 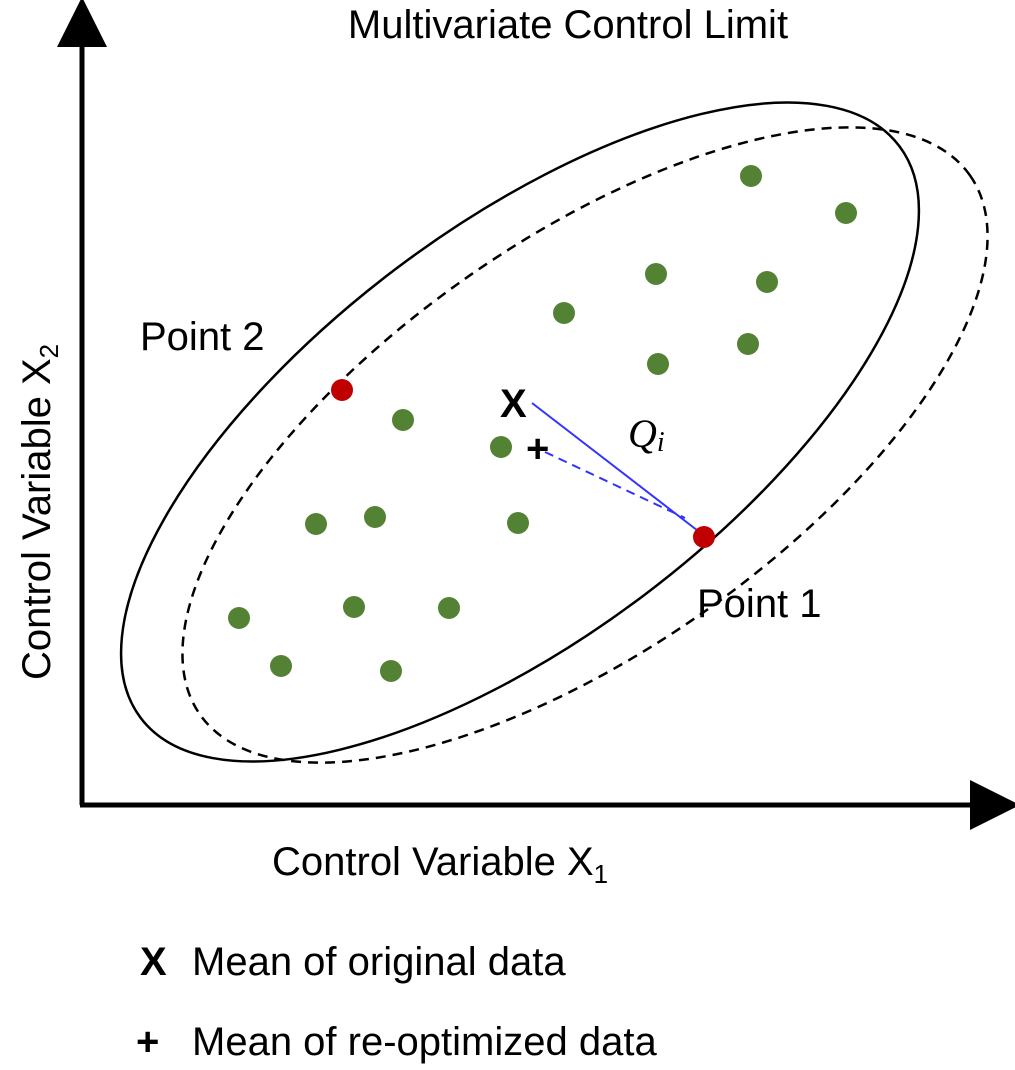 What do you see at coordinates (153, 962) in the screenshot?
I see `legend-symbol-x: X` at bounding box center [153, 962].